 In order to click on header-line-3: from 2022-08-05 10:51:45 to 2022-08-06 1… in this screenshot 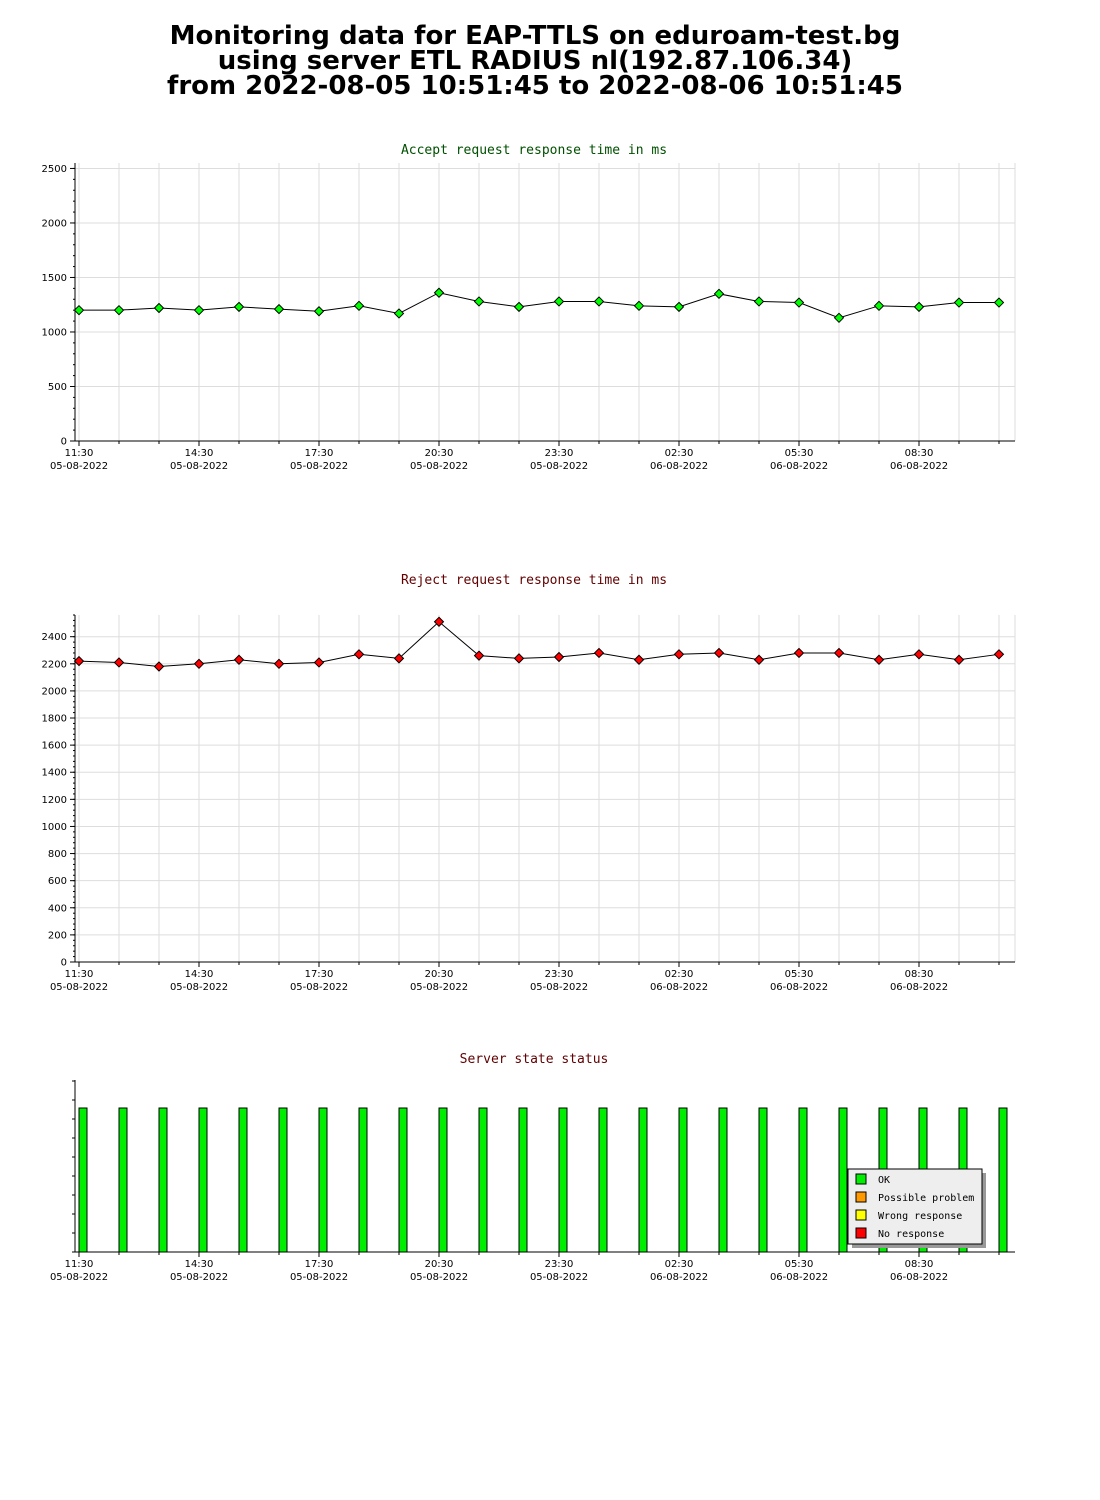, I will do `click(535, 86)`.